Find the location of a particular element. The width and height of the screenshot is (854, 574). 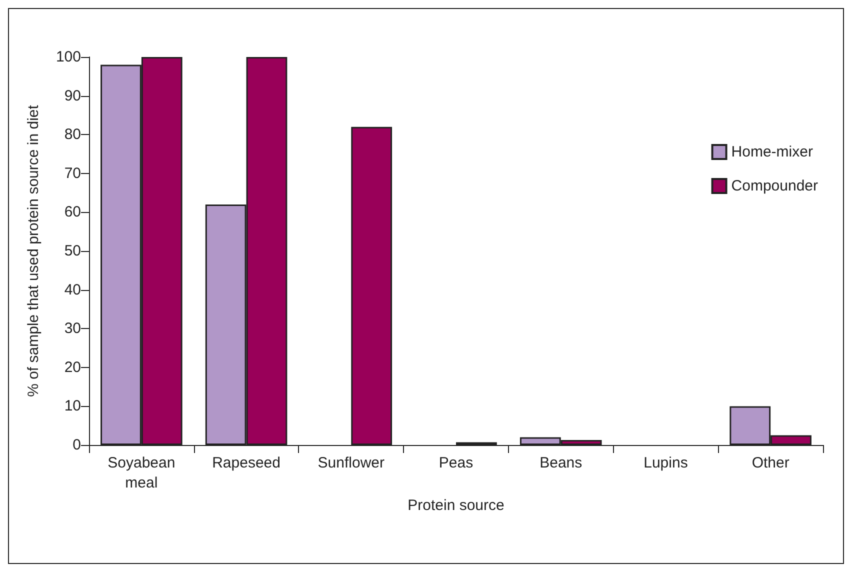

x-tick-label: Sunflower is located at coordinates (351, 463).